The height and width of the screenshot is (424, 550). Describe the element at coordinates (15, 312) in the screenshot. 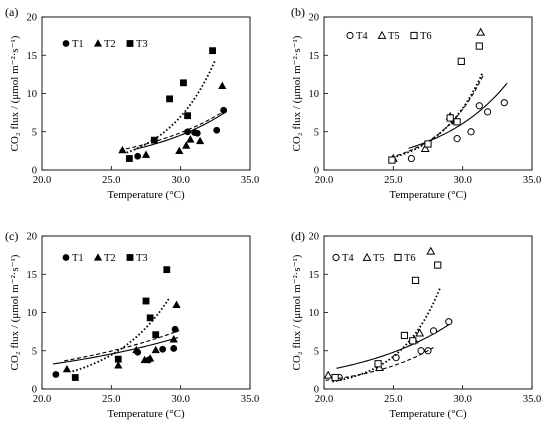

I see `y-axis-label: CO₂ flux / (μmol m⁻²·s⁻¹)` at that location.